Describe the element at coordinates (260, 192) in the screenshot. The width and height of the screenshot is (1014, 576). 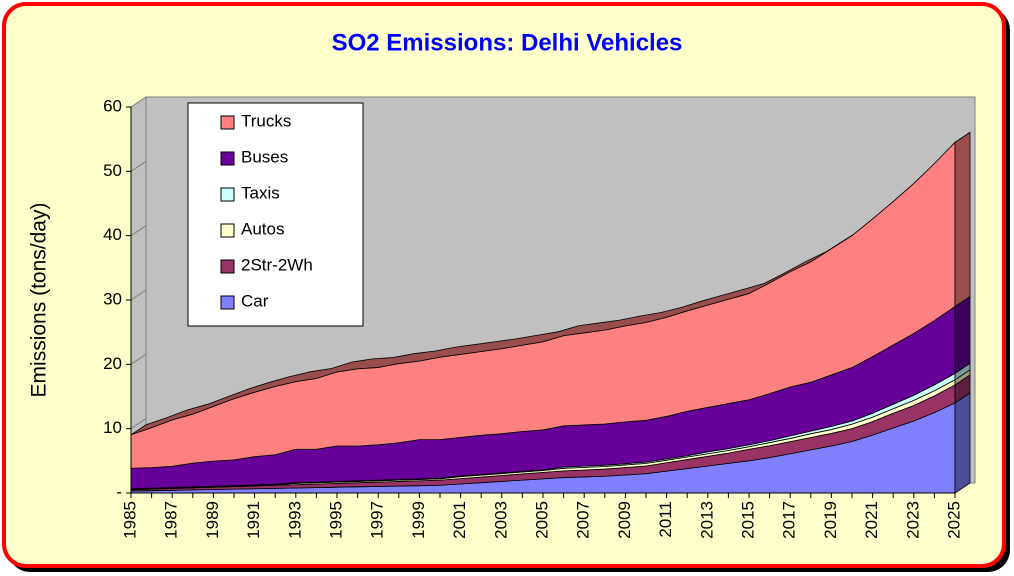
I see `legend-label: Taxis` at that location.